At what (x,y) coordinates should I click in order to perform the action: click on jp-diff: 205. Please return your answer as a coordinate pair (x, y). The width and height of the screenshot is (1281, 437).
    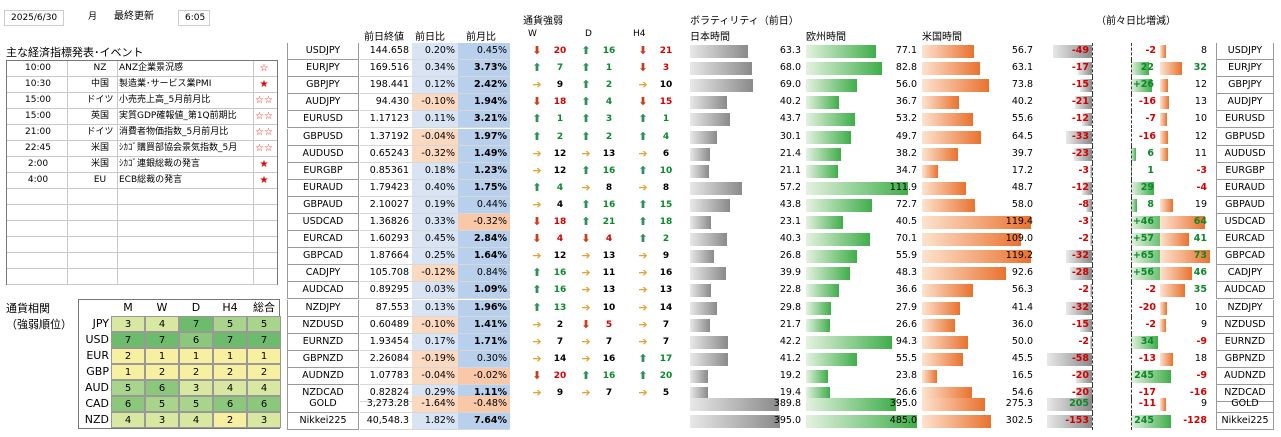
    Looking at the image, I should click on (1079, 403).